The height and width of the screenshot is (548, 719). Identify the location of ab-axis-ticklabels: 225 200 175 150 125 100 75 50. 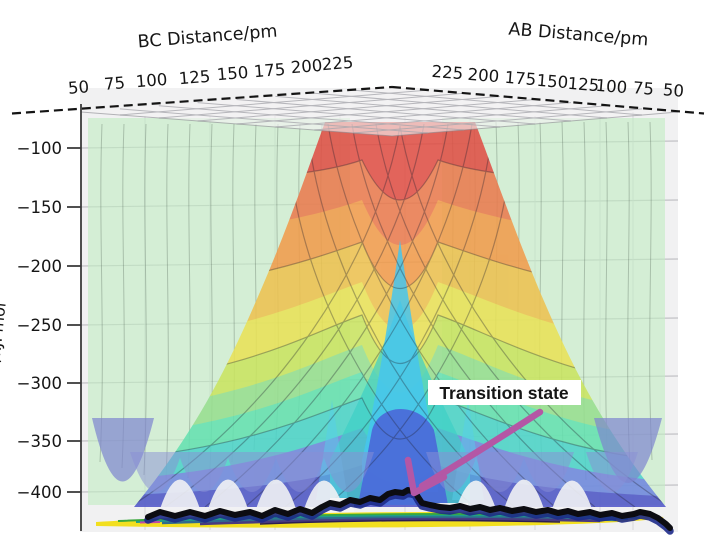
(558, 81).